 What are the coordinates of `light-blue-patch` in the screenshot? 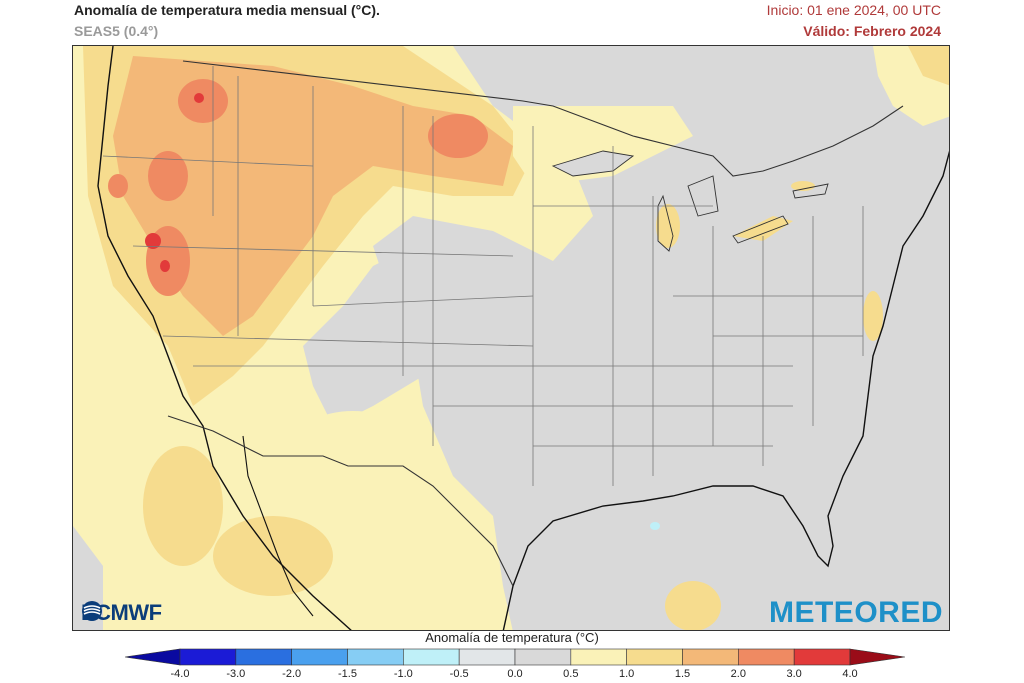 It's located at (655, 526).